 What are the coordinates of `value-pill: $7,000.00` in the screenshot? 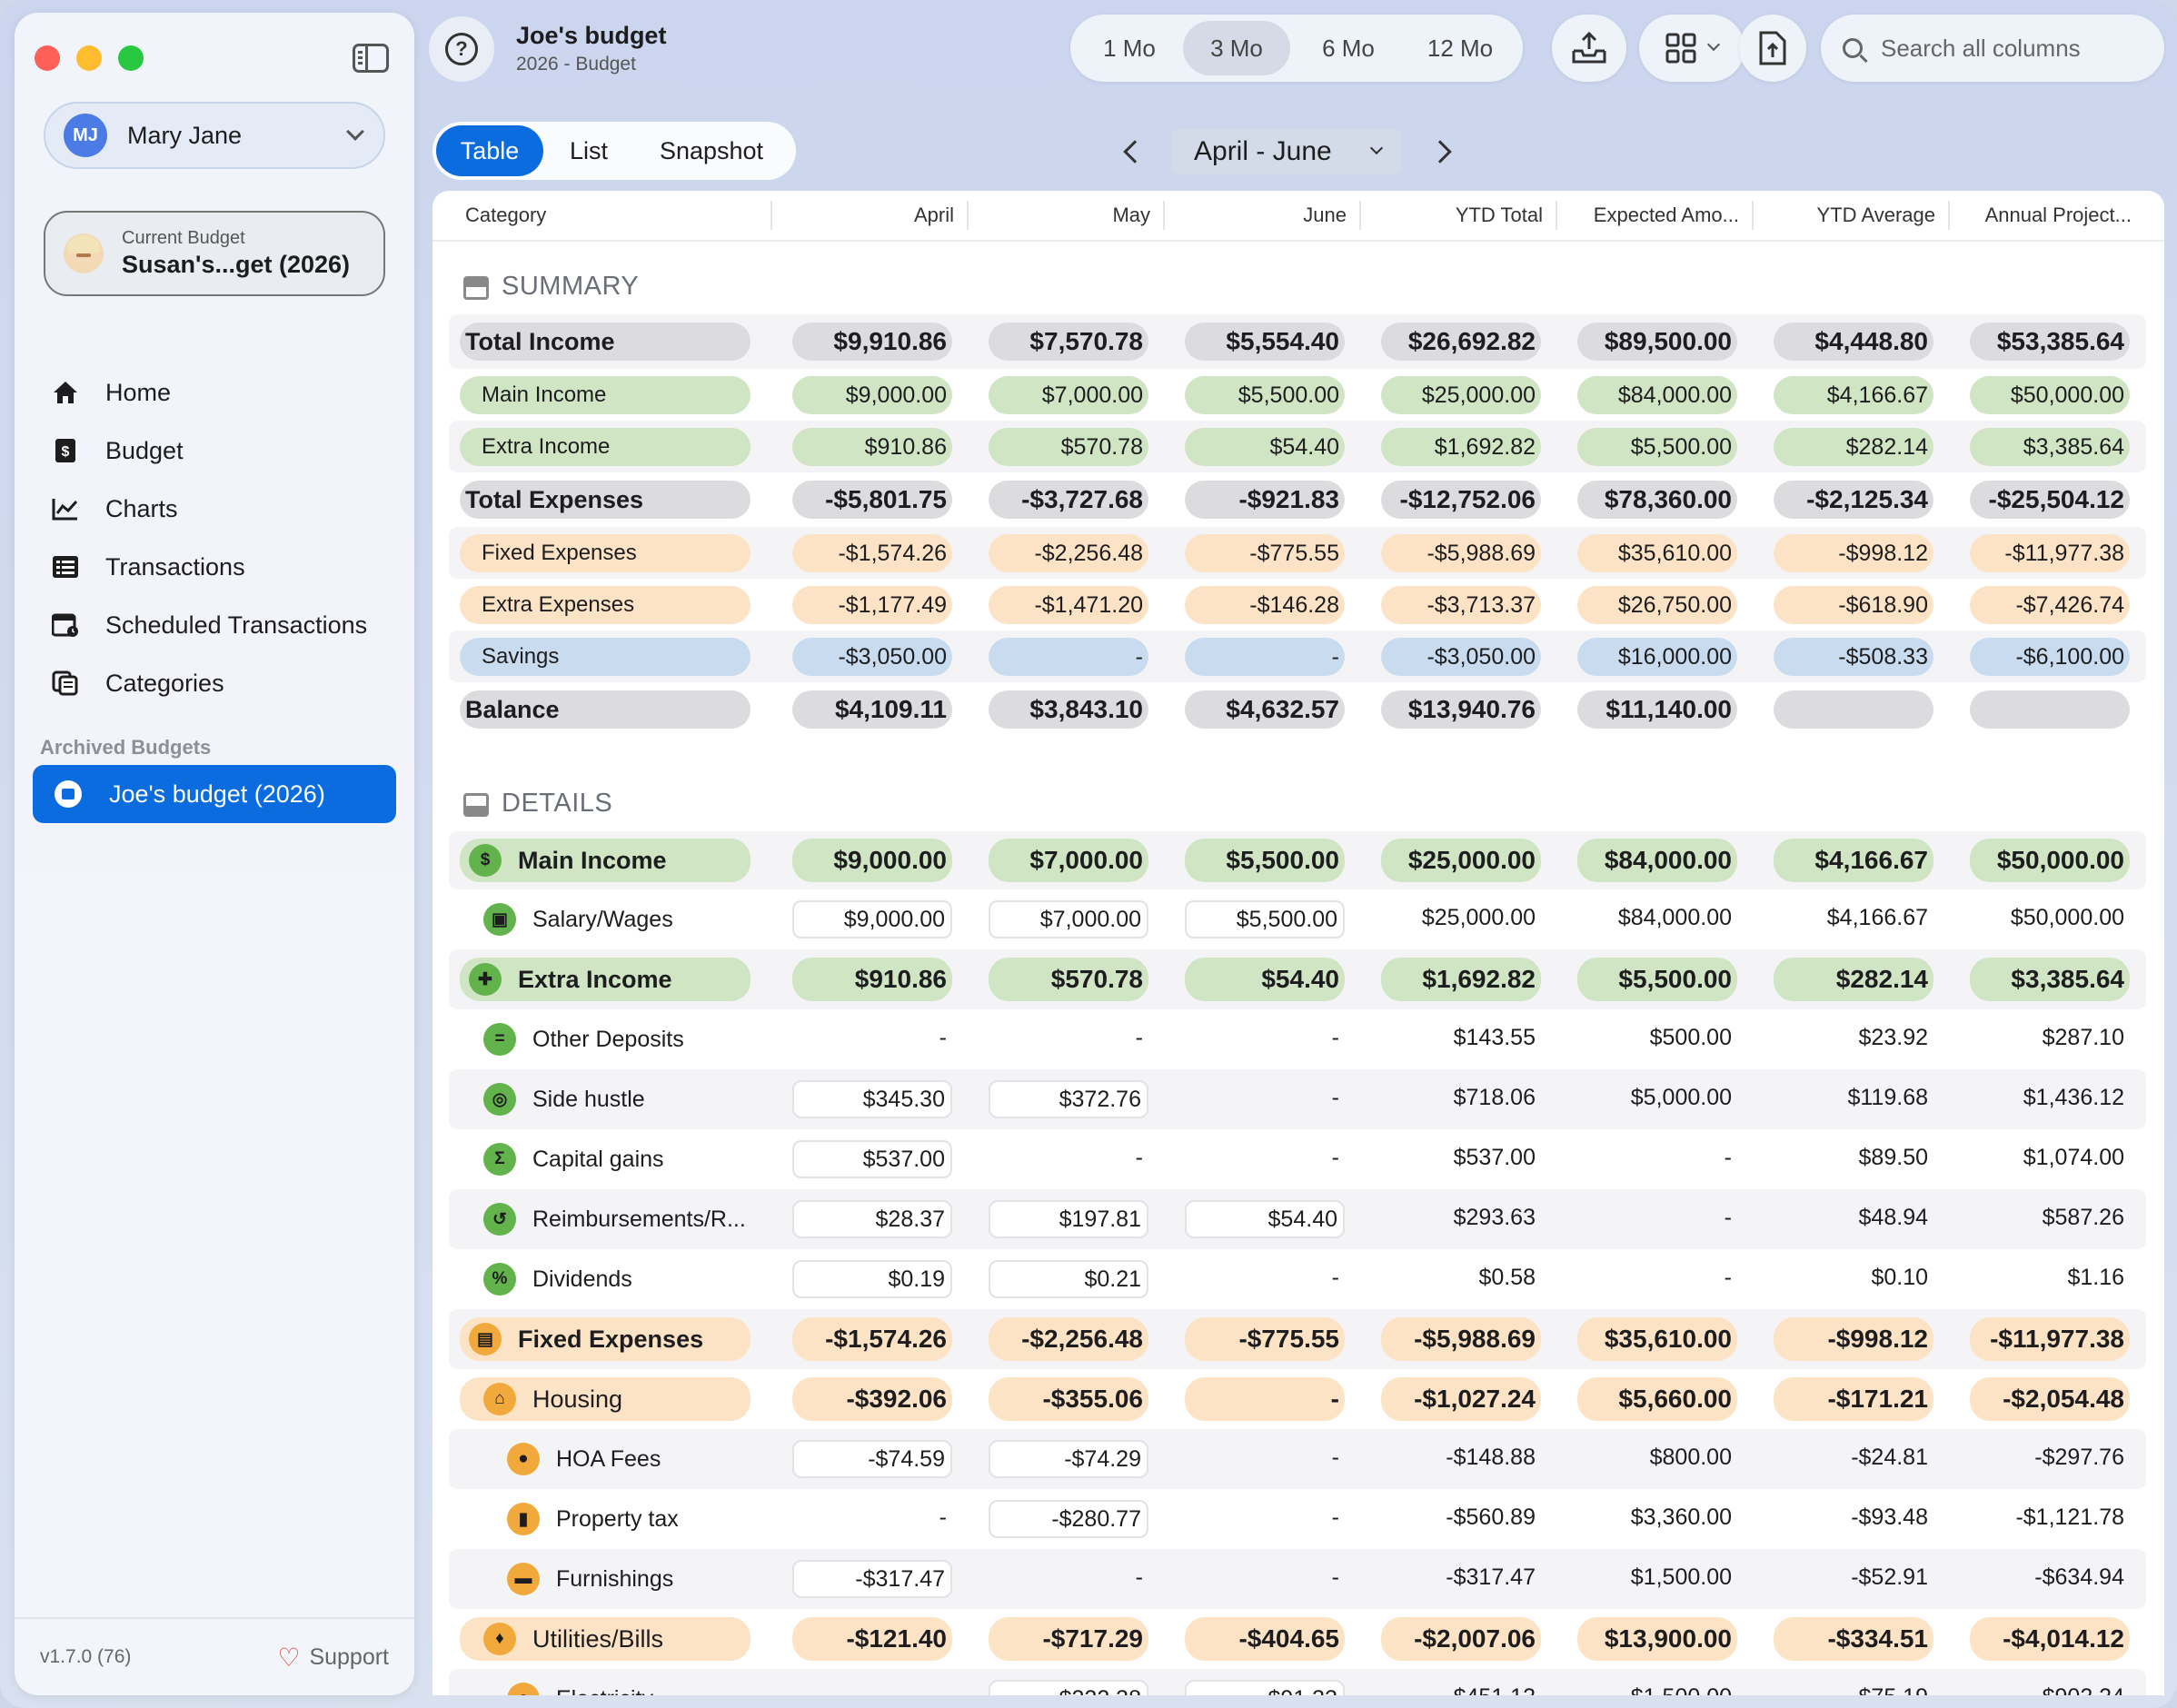 It's located at (1068, 919).